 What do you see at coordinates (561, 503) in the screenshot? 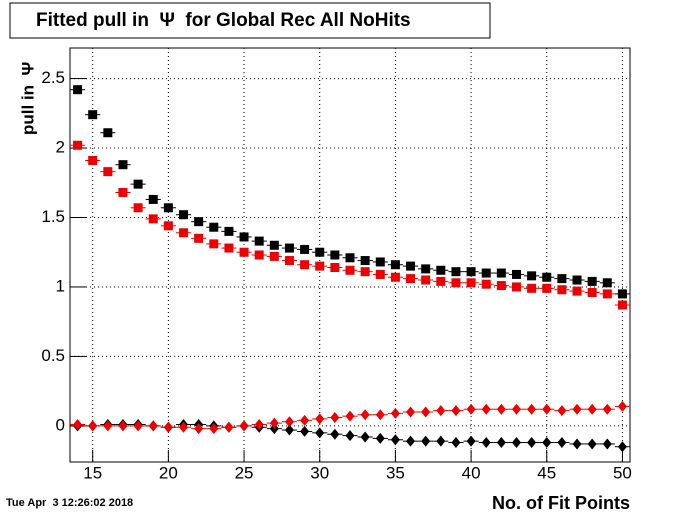
I see `x-axis-label: No. of Fit Points` at bounding box center [561, 503].